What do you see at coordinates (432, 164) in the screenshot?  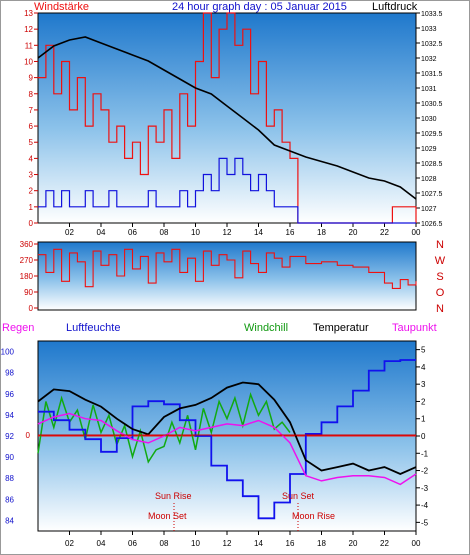 I see `pressure-tick-label: 1028.5` at bounding box center [432, 164].